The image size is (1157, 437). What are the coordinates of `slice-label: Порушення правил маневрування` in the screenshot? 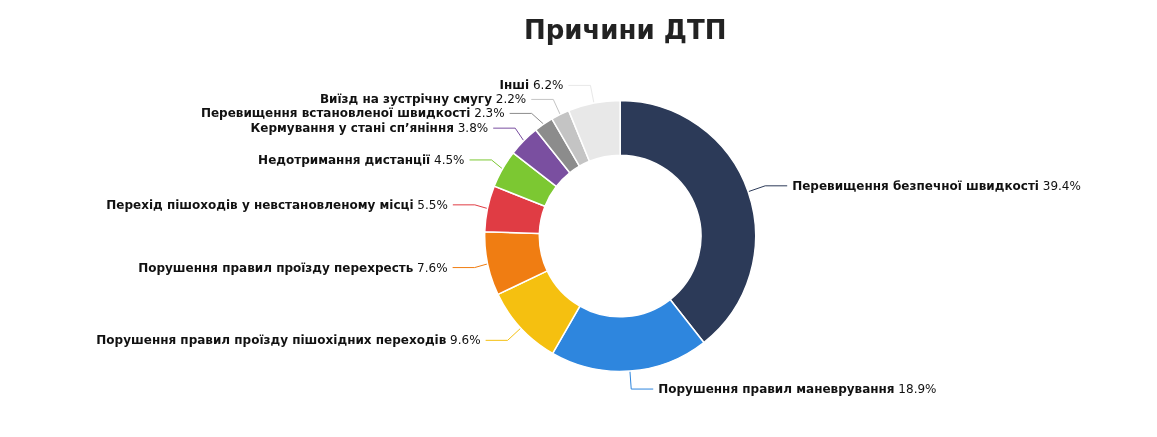 It's located at (776, 389).